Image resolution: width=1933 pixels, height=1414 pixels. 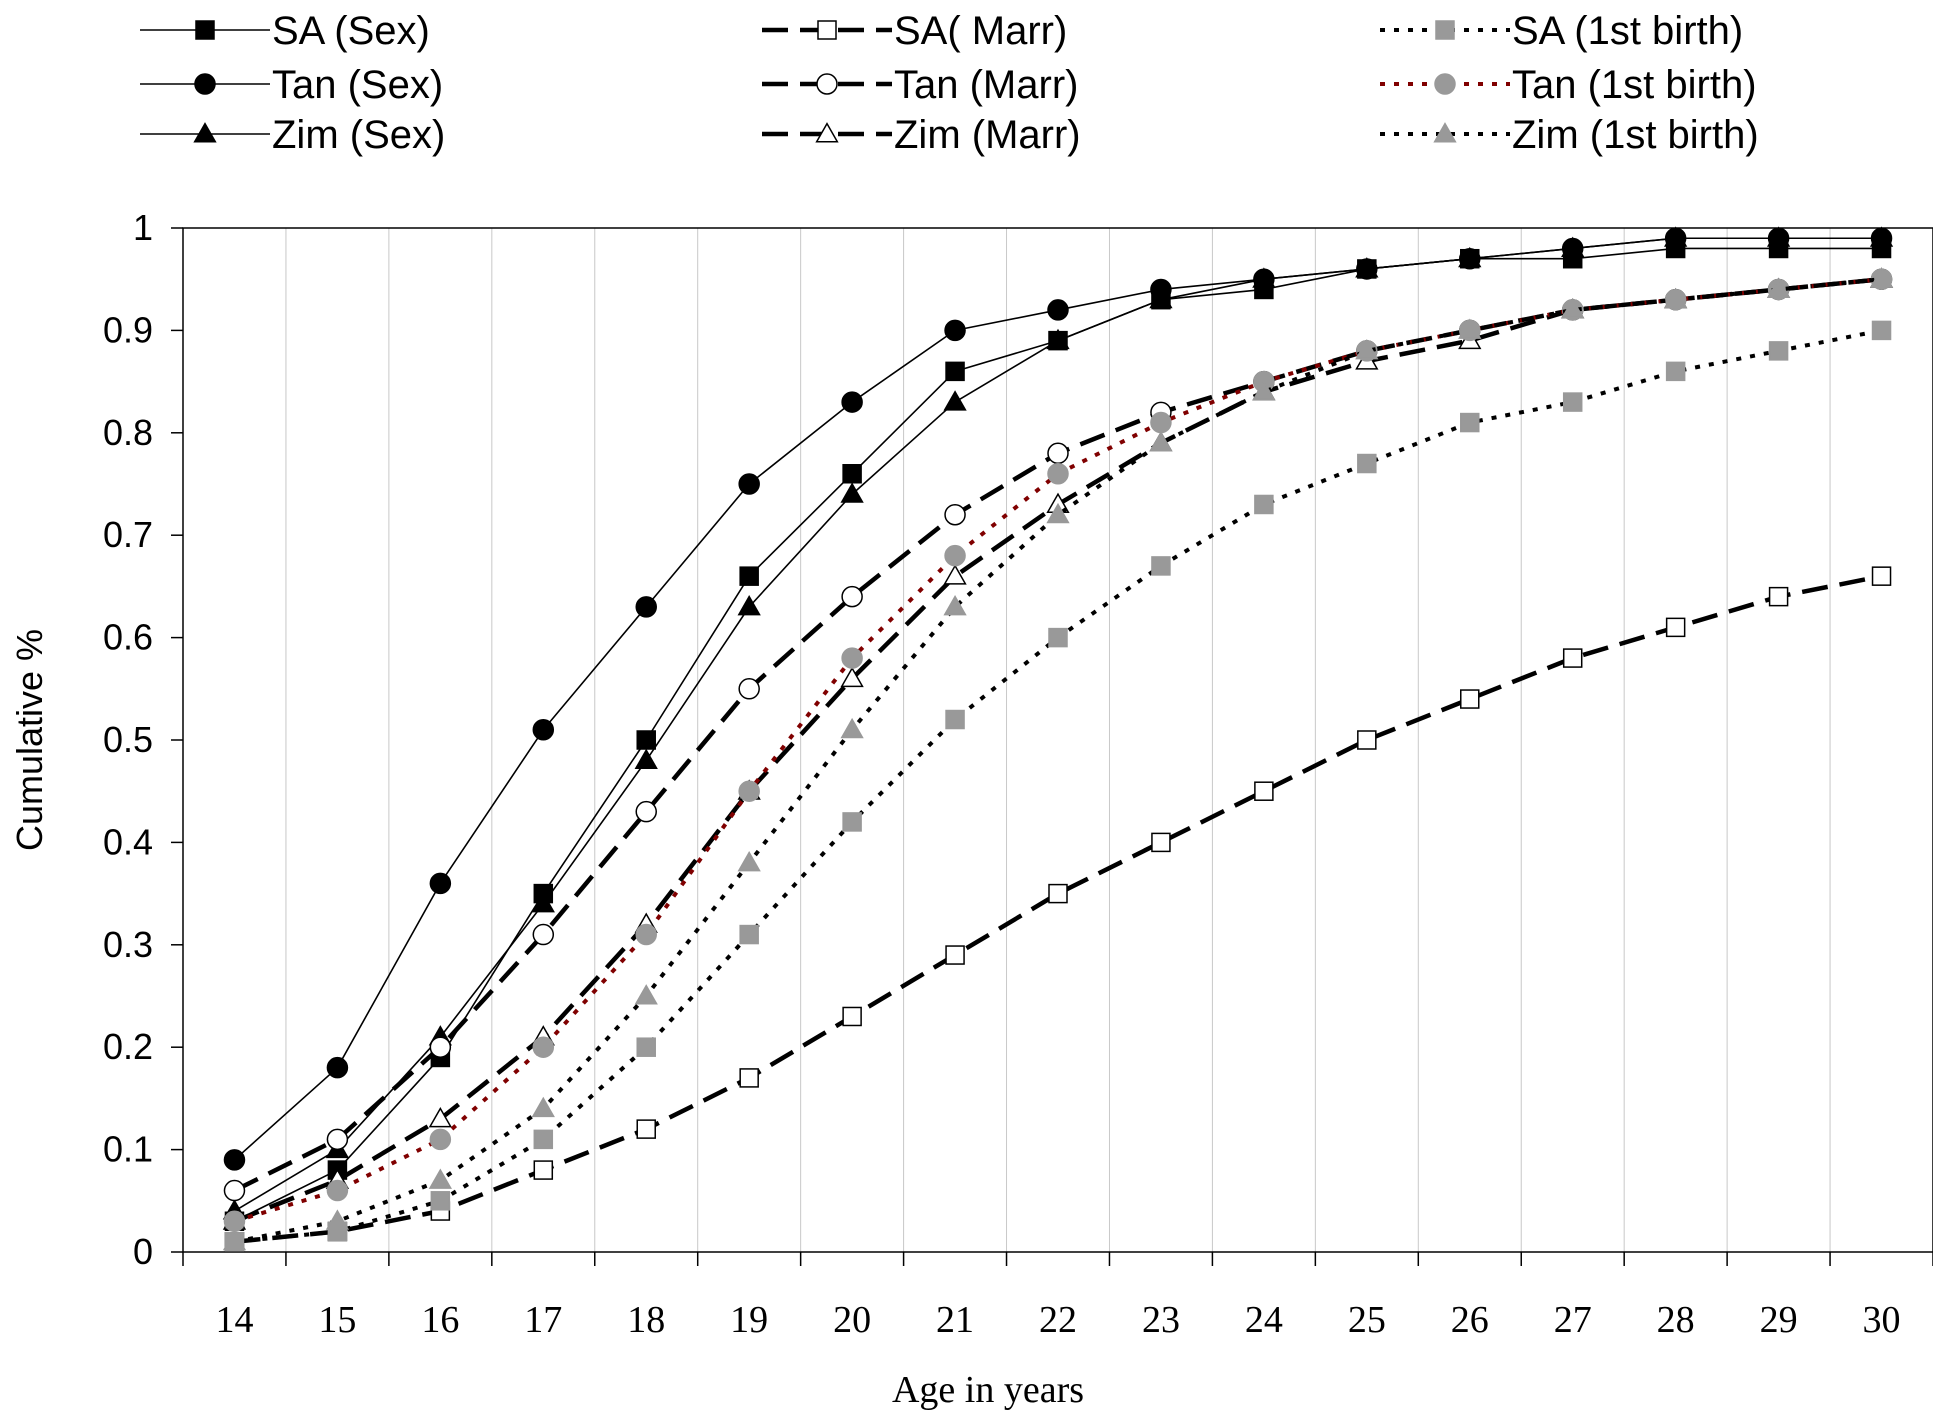 I want to click on x-tick-label: 22, so click(x=1058, y=1320).